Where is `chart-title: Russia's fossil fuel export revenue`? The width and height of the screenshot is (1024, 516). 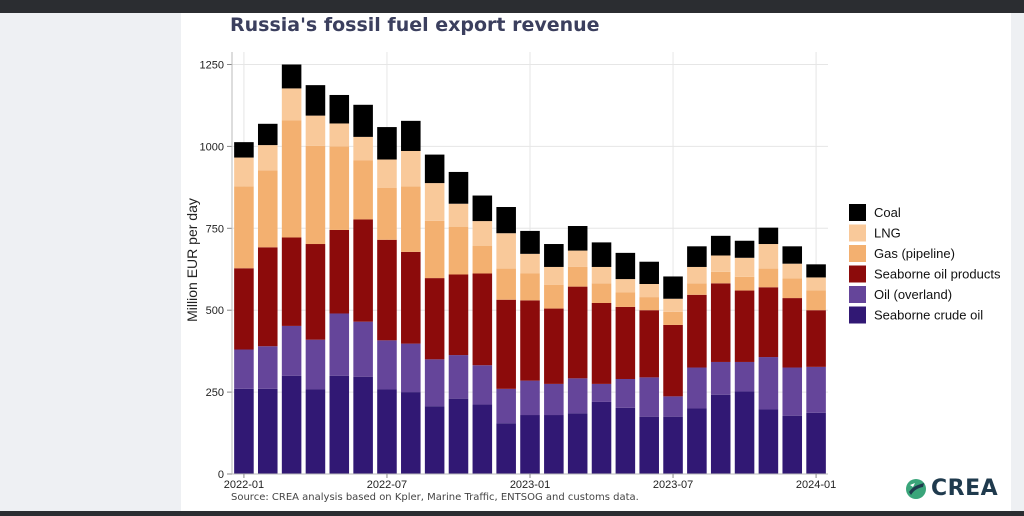 chart-title: Russia's fossil fuel export revenue is located at coordinates (415, 25).